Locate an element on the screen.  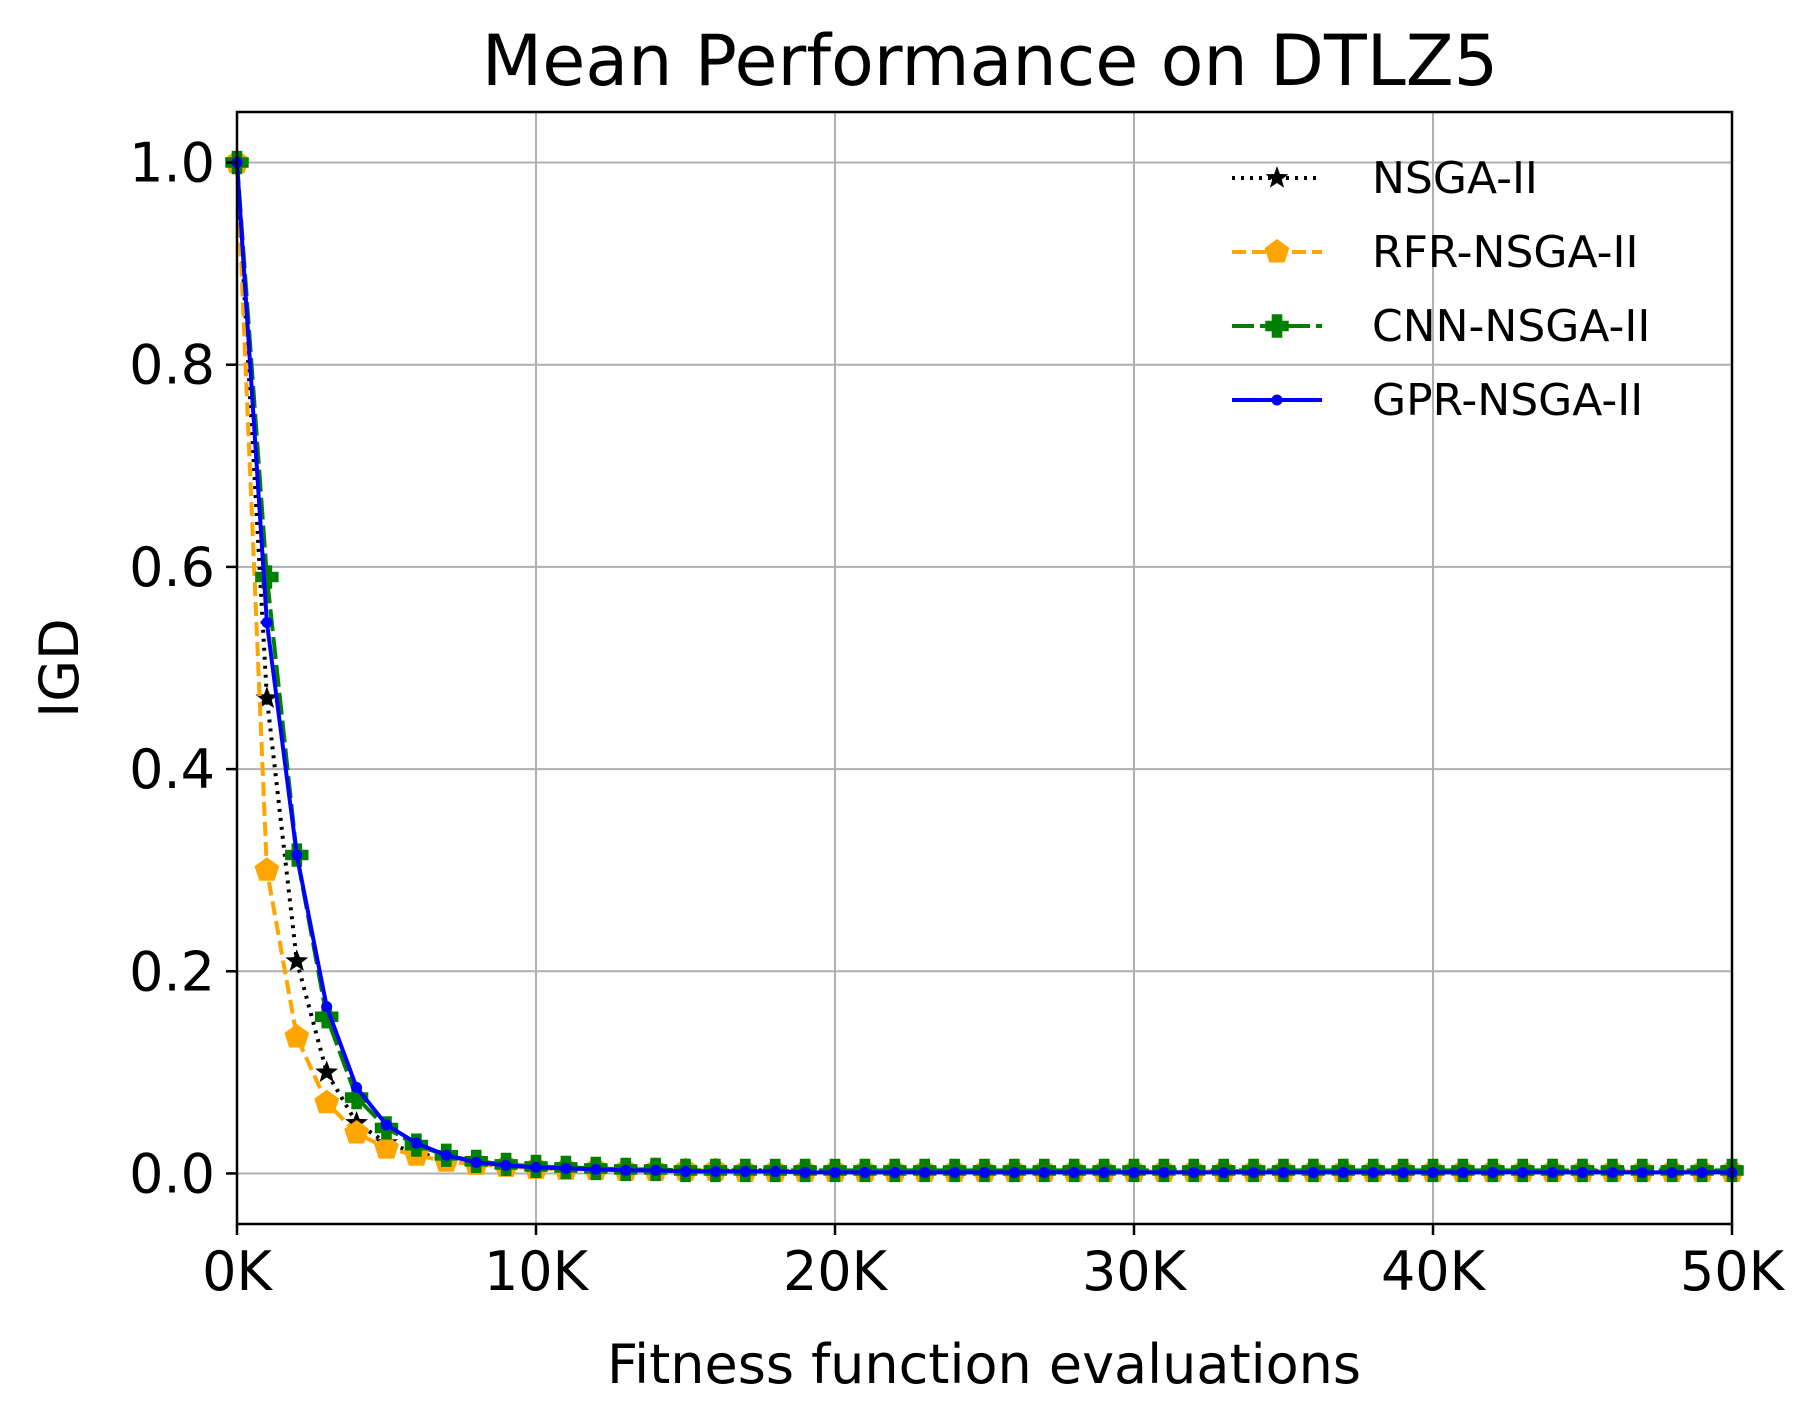
x-tick-label: 20K is located at coordinates (836, 1271).